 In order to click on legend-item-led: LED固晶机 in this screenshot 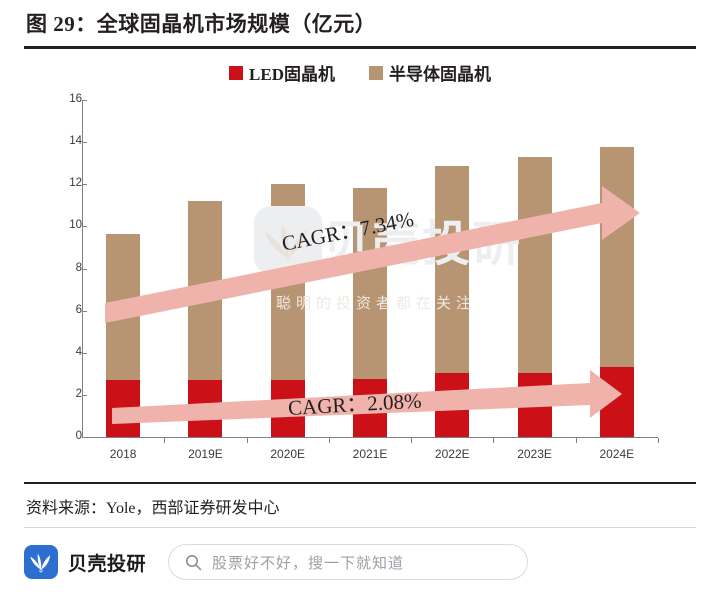, I will do `click(282, 72)`.